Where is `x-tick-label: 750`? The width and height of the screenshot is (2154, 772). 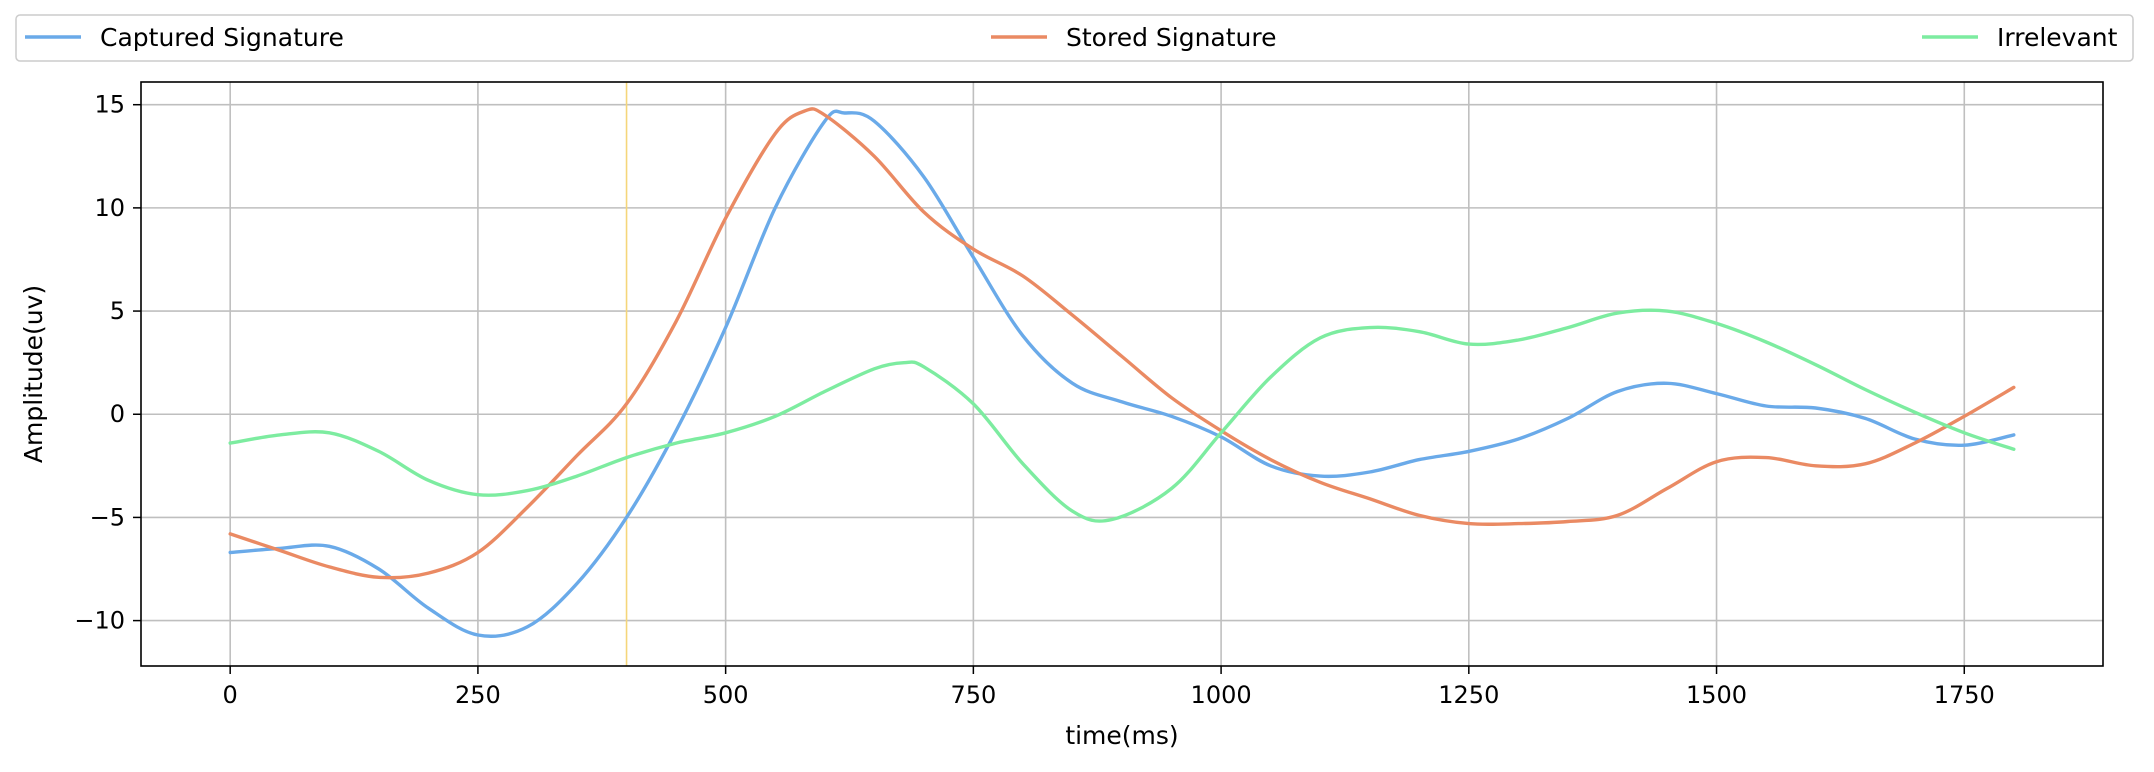 x-tick-label: 750 is located at coordinates (973, 695).